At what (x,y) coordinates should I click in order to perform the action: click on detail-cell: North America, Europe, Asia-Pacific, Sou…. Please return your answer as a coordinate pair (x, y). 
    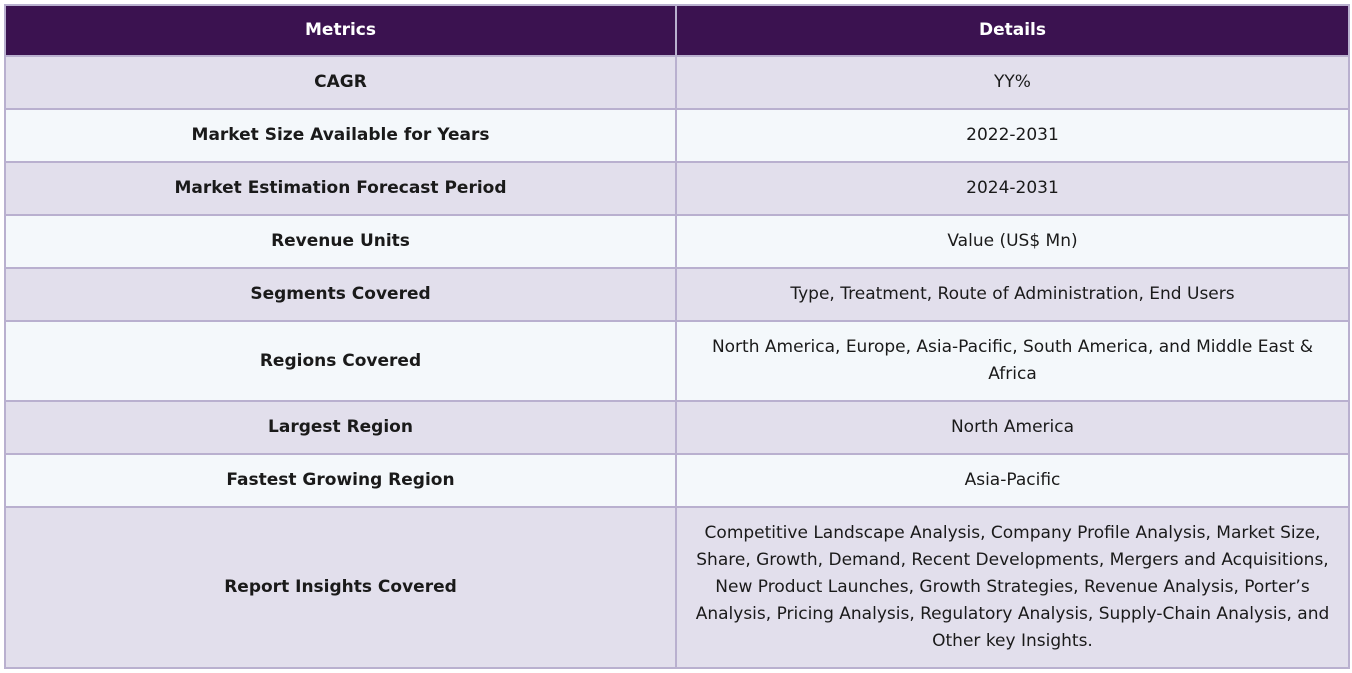
    Looking at the image, I should click on (1012, 361).